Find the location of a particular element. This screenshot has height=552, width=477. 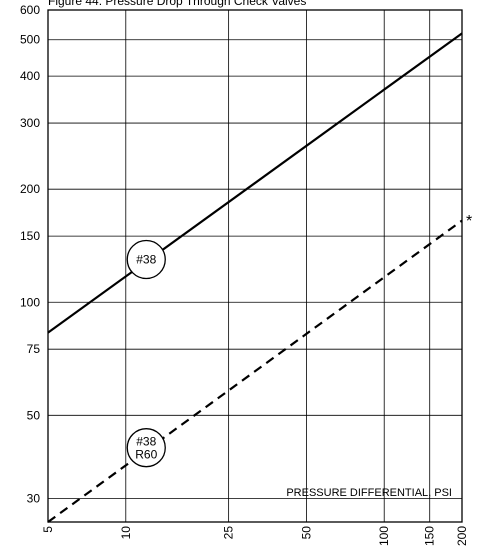

y-tick-label: 50 is located at coordinates (34, 415).